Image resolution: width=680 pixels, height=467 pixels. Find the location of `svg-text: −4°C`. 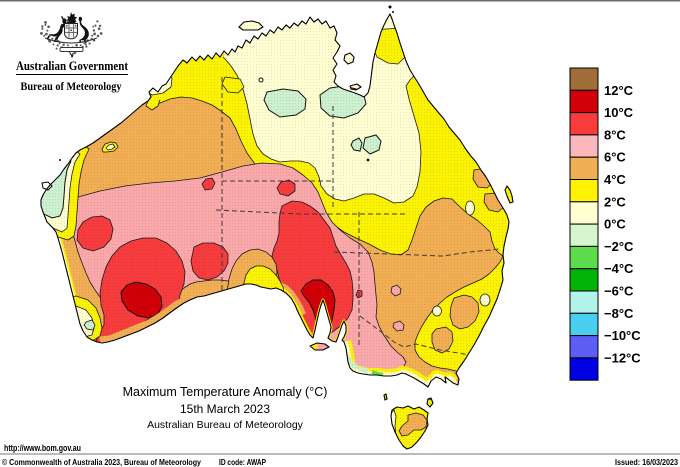

svg-text: −4°C is located at coordinates (619, 268).